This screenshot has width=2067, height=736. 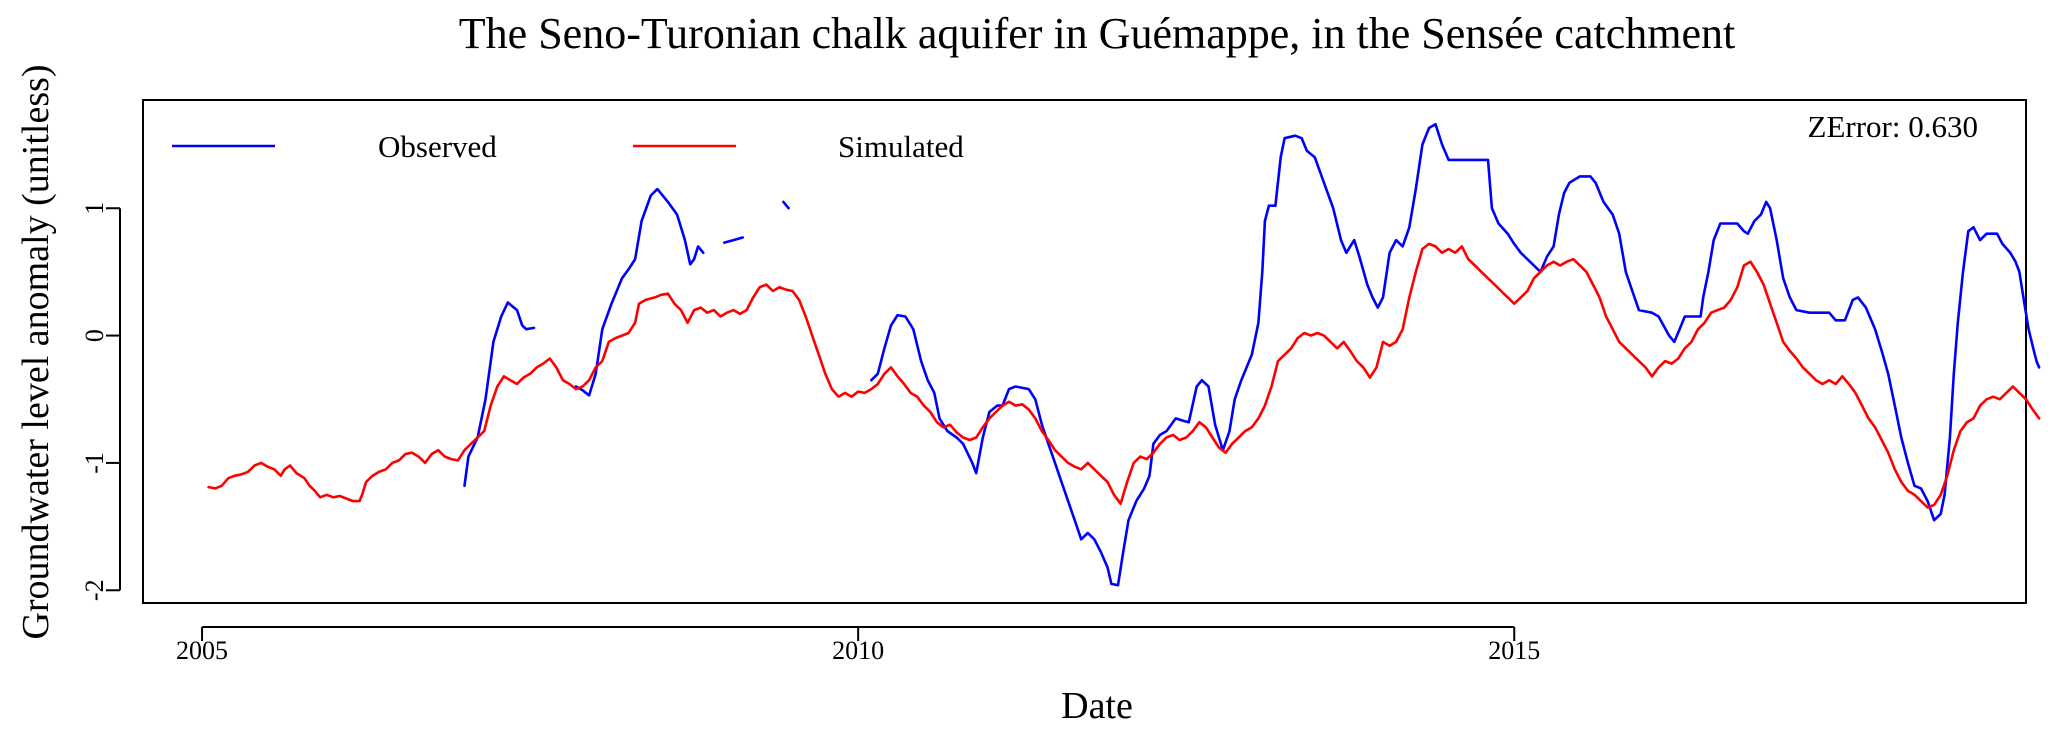 I want to click on legend: Observed Simulated, so click(x=568, y=146).